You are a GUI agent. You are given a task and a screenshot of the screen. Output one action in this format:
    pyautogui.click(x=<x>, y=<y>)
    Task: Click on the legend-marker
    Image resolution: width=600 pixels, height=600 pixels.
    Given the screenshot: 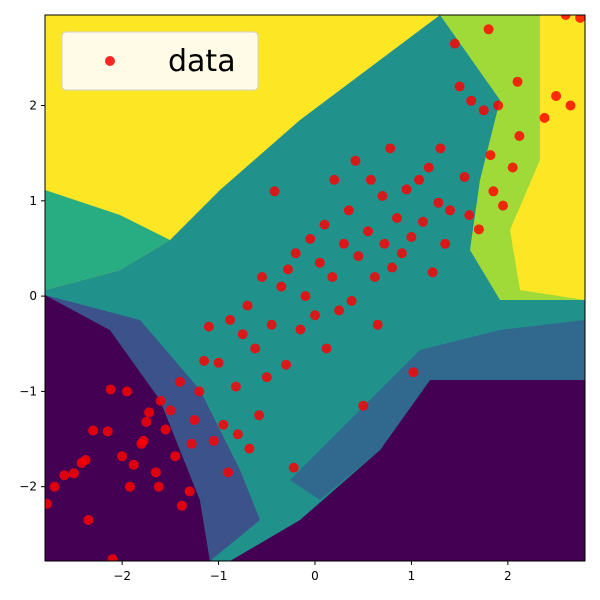 What is the action you would take?
    pyautogui.click(x=110, y=61)
    